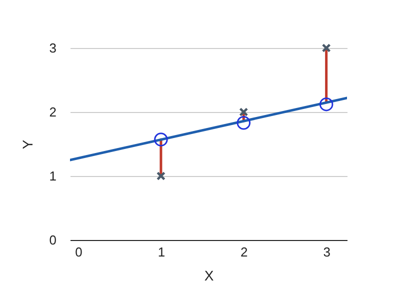 The image size is (400, 300). I want to click on y-tick-label: 1, so click(52, 176).